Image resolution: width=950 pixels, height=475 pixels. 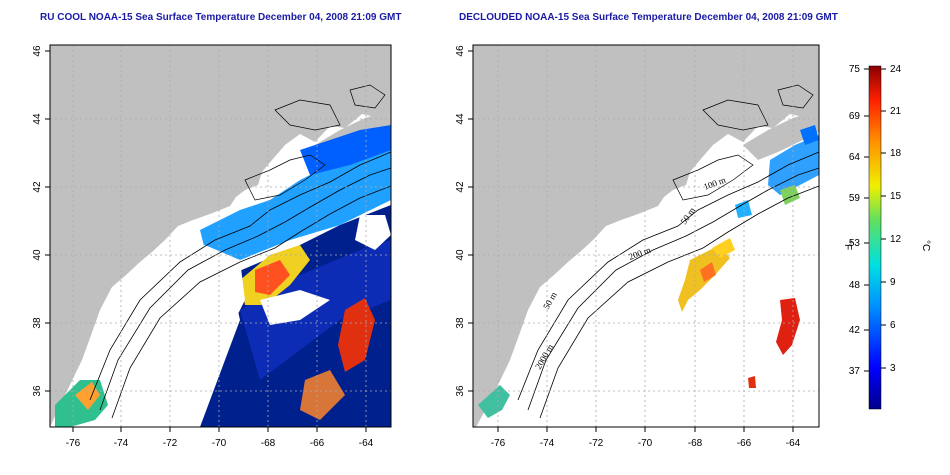 I want to click on colorbar-f-tick-label: 42, so click(x=855, y=330).